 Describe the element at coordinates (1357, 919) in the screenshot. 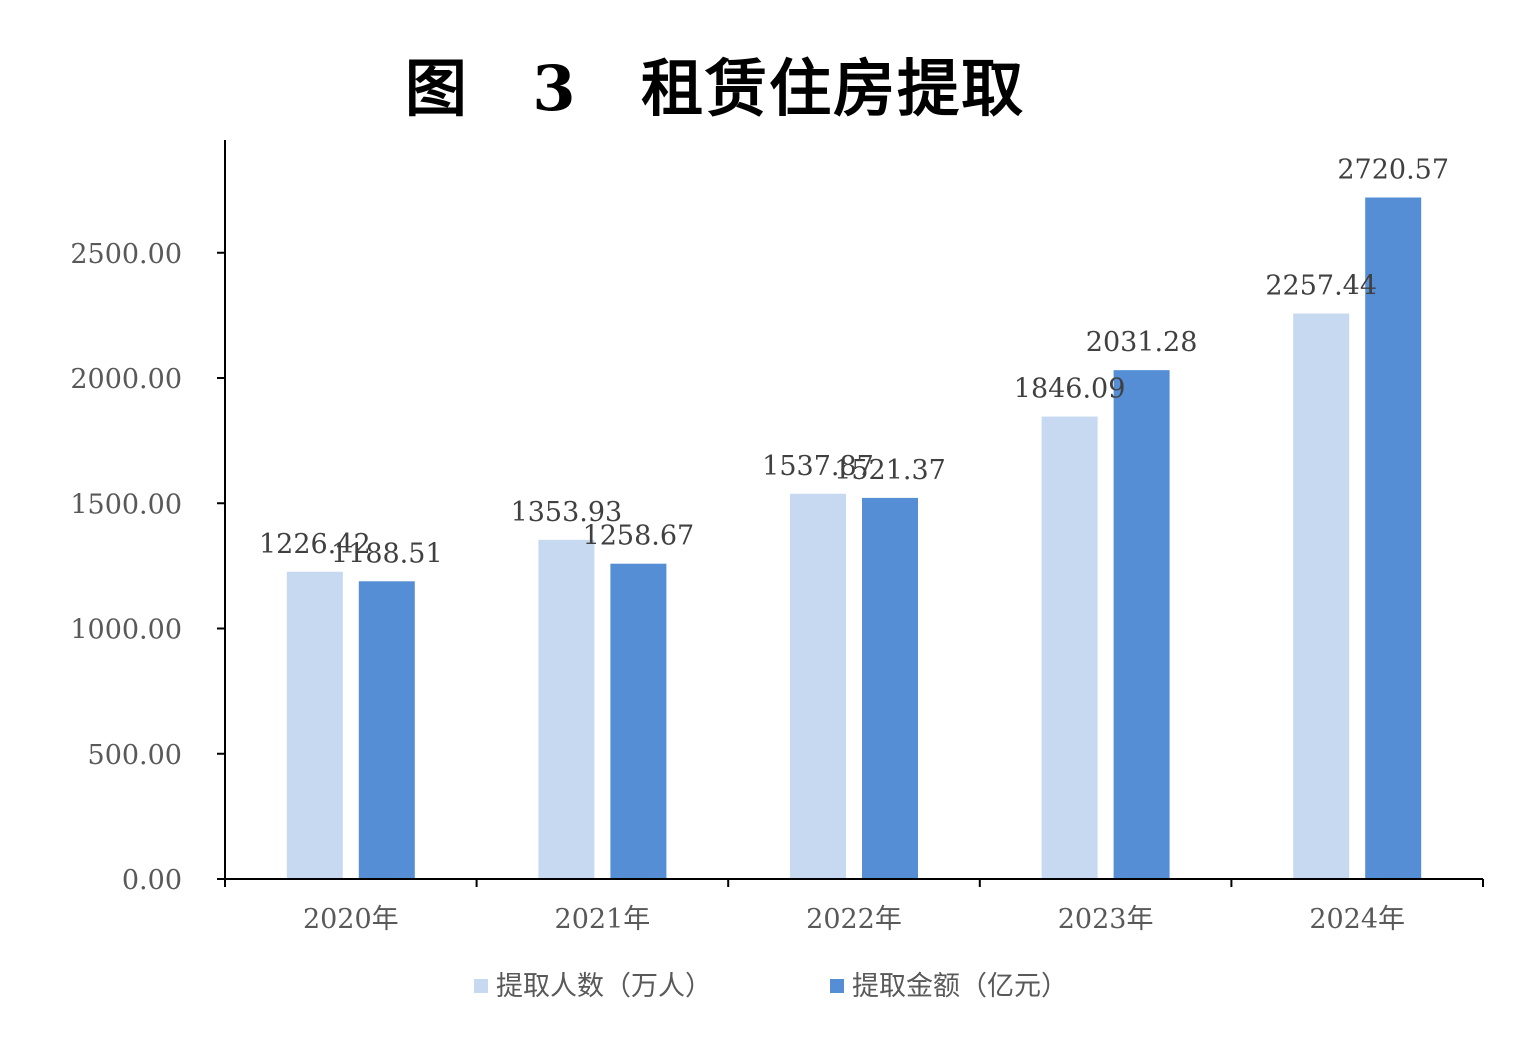

I see `x-tick-label: 2024年` at that location.